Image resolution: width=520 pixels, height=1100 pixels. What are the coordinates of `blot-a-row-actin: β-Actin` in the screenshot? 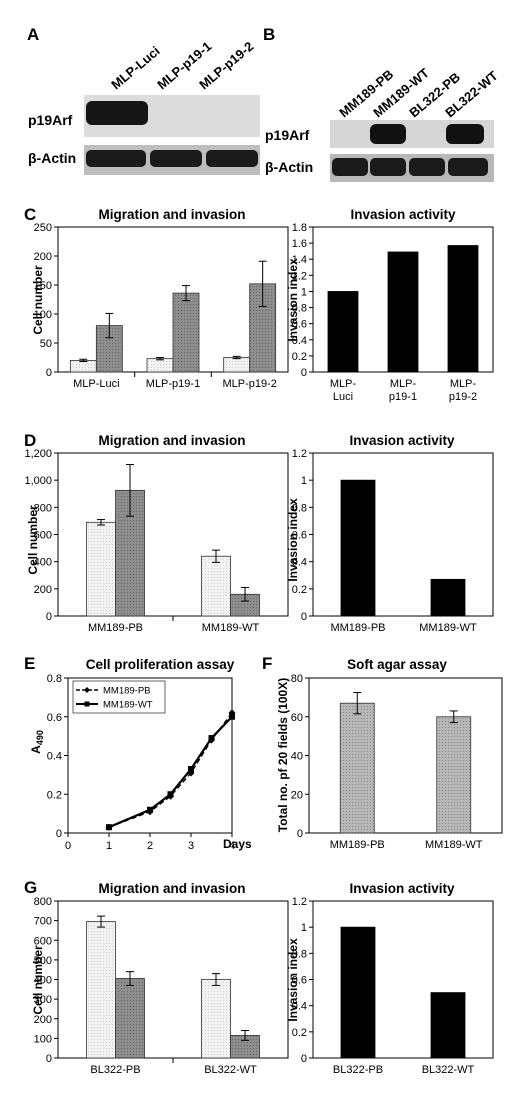 It's located at (52, 158).